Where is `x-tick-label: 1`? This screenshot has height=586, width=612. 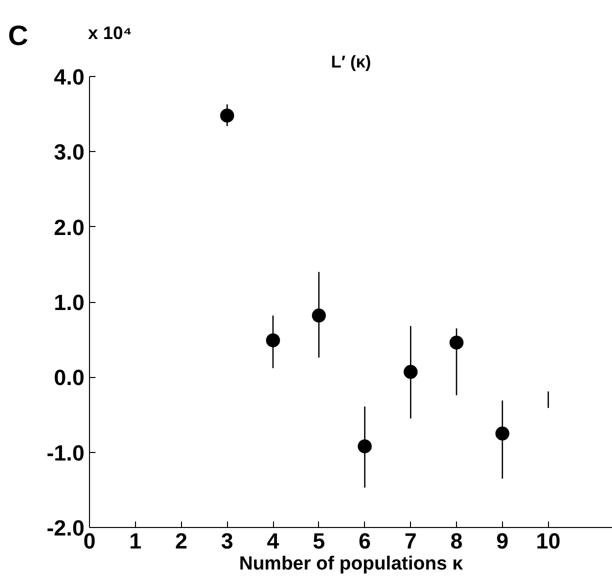
x-tick-label: 1 is located at coordinates (135, 541).